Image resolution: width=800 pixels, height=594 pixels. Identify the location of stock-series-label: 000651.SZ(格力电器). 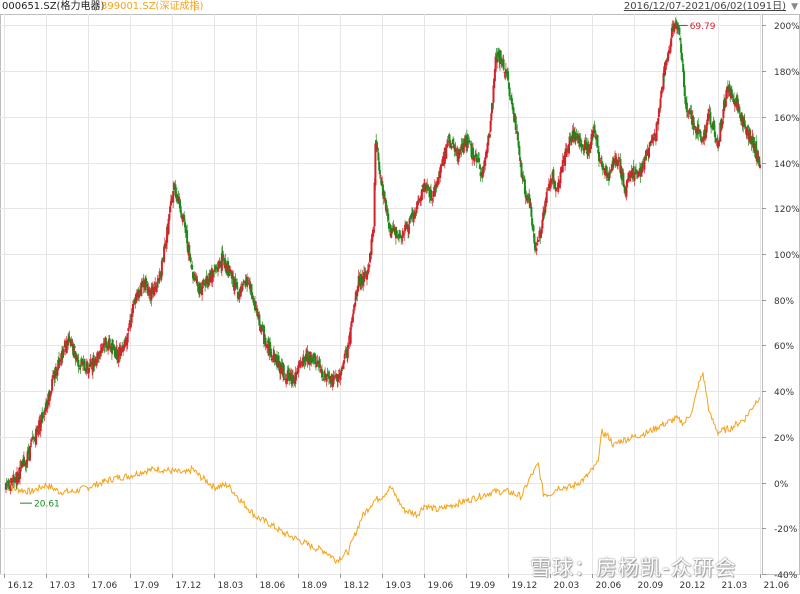
(53, 6).